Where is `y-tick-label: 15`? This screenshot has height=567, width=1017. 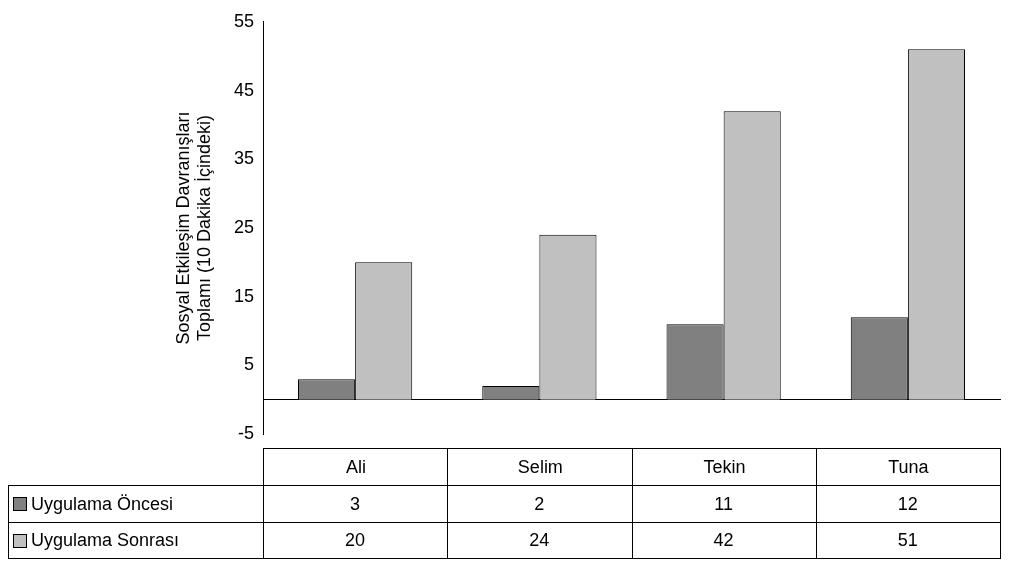 y-tick-label: 15 is located at coordinates (243, 295).